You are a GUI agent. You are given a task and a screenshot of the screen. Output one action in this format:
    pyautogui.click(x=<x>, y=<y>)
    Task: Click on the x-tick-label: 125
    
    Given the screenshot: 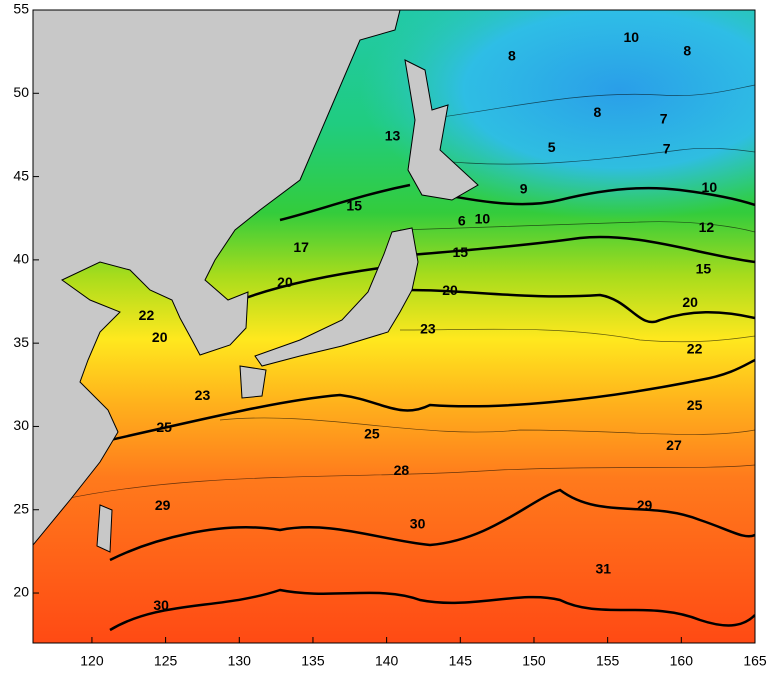 What is the action you would take?
    pyautogui.click(x=166, y=661)
    